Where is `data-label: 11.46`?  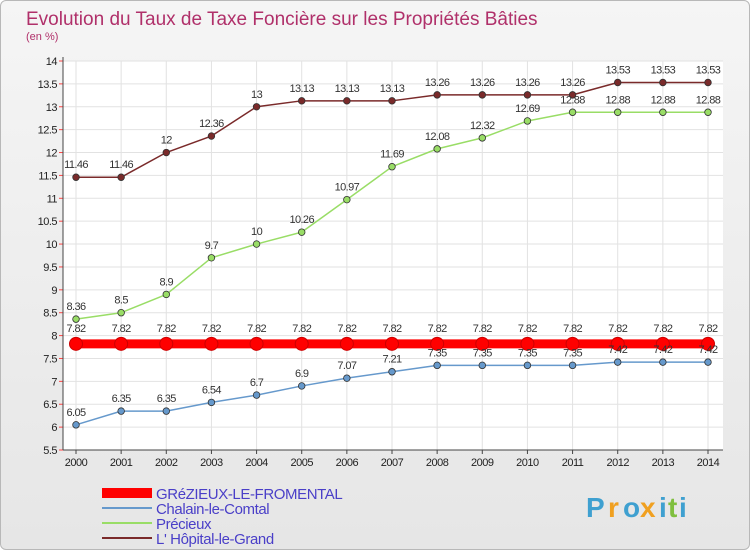
data-label: 11.46 is located at coordinates (76, 165).